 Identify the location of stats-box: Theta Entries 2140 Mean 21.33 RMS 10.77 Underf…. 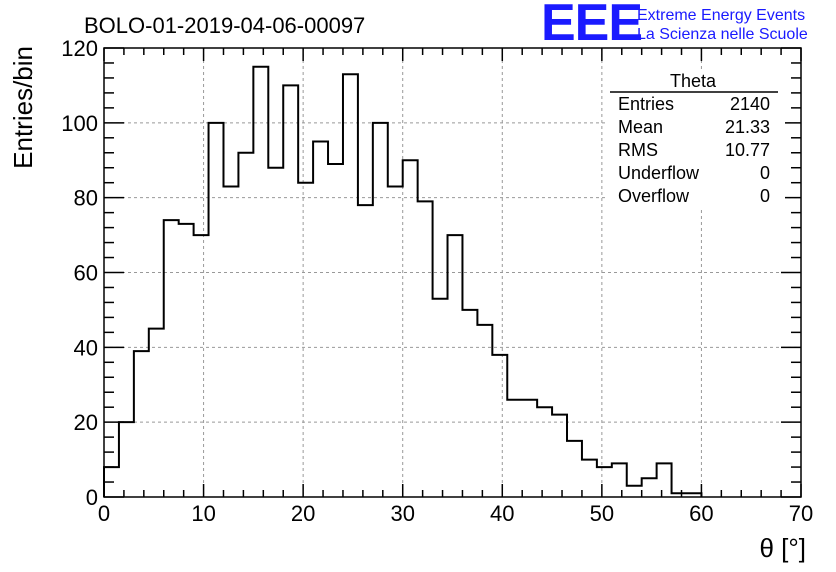
(695, 139).